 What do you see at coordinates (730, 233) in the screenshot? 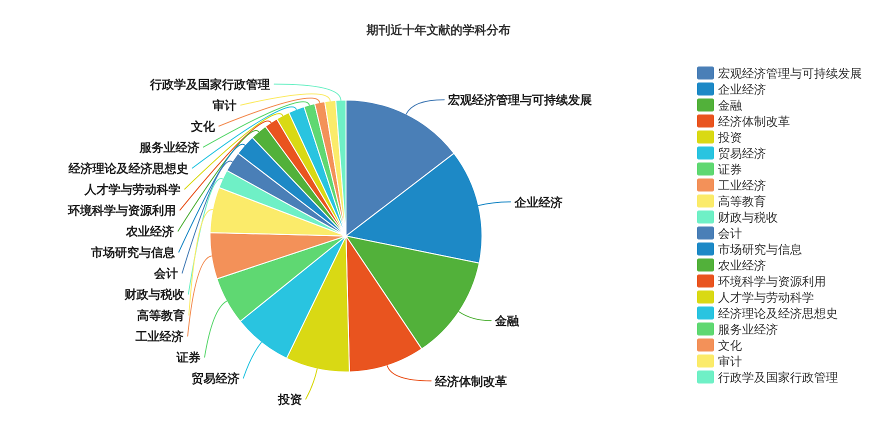
I see `legend-label: 会计` at bounding box center [730, 233].